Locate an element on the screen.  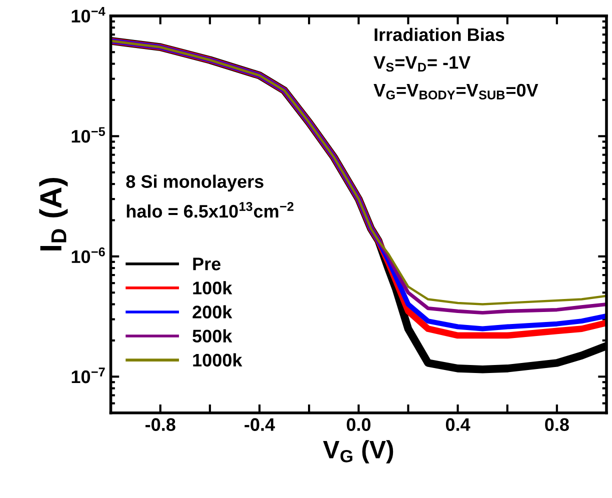
x-tick-label: 0.0 is located at coordinates (358, 424).